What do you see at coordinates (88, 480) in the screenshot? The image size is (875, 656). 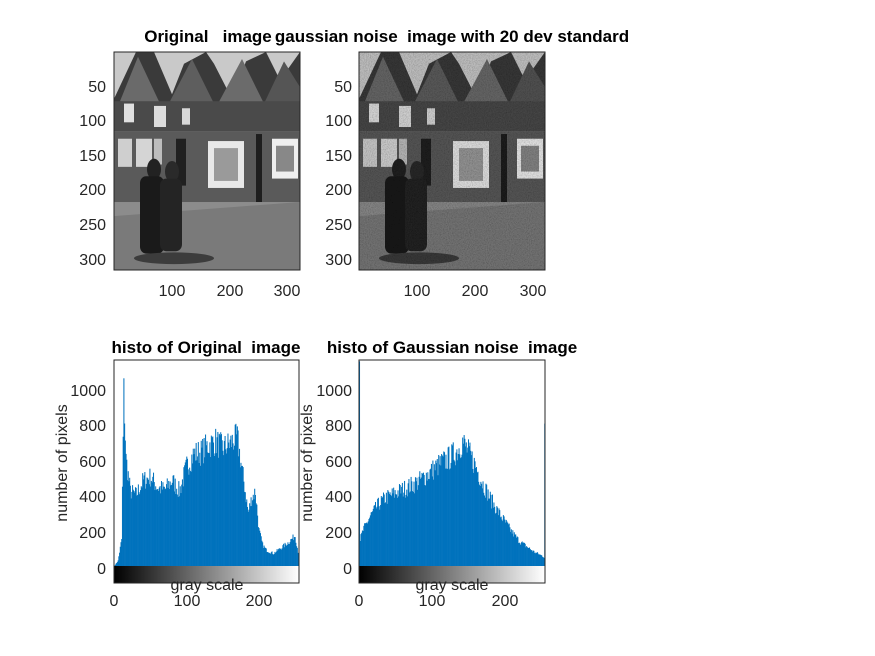 I see `histo-original-yticks: 0 200 400 600 800 1000` at bounding box center [88, 480].